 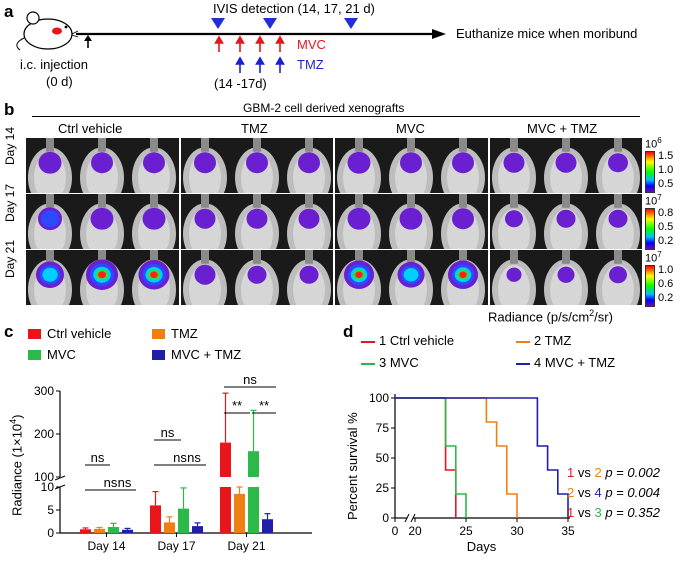 What do you see at coordinates (311, 44) in the screenshot?
I see `mvc-dose-label: MVC` at bounding box center [311, 44].